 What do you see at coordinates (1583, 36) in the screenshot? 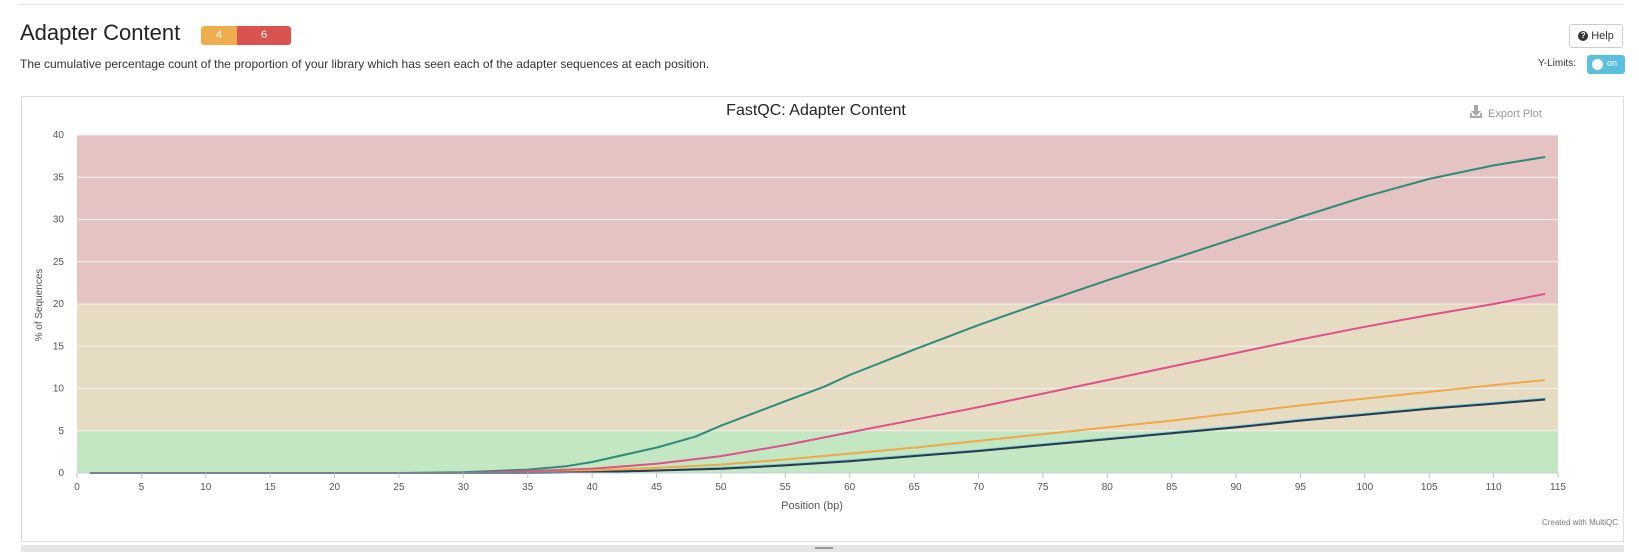
I see `question-circle-icon: ?` at bounding box center [1583, 36].